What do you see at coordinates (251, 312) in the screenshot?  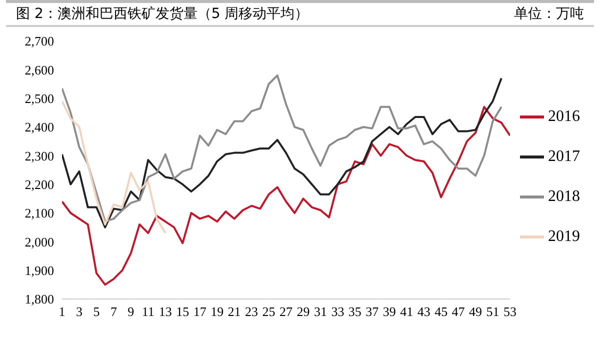 I see `x-tick-label: 23` at bounding box center [251, 312].